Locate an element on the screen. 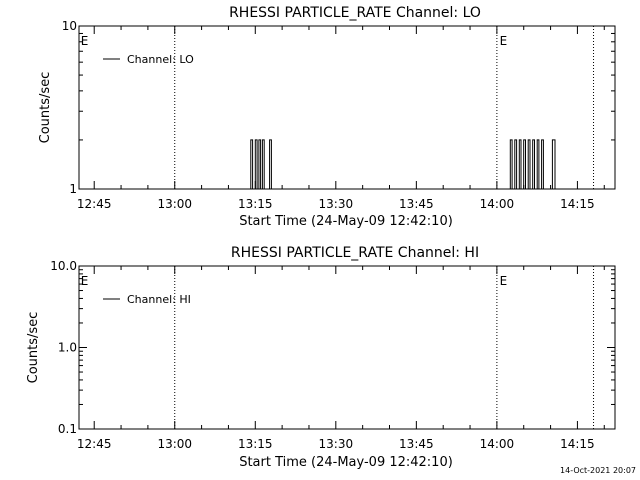  legend-entry: Channel: LO is located at coordinates (160, 59).